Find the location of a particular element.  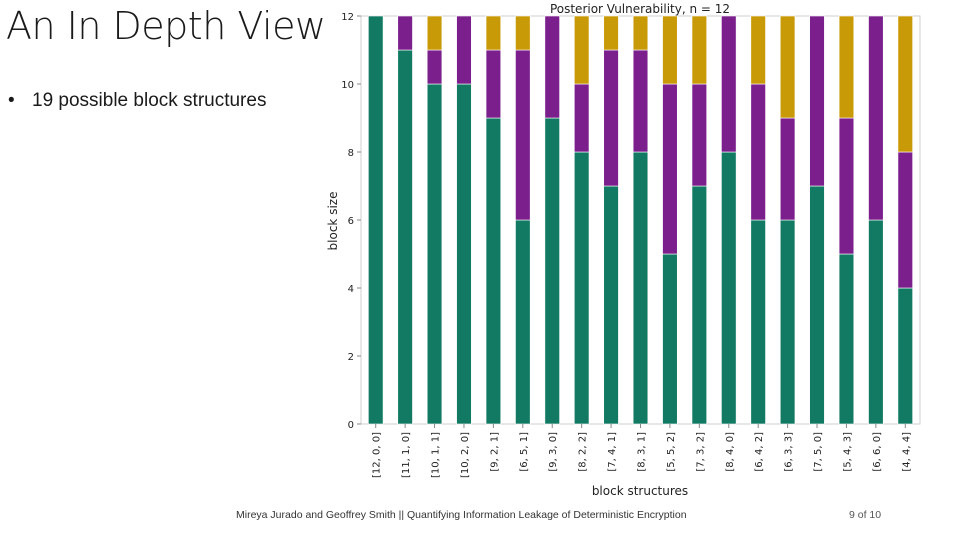

x-tick-label: [9, 3, 0] is located at coordinates (553, 452).